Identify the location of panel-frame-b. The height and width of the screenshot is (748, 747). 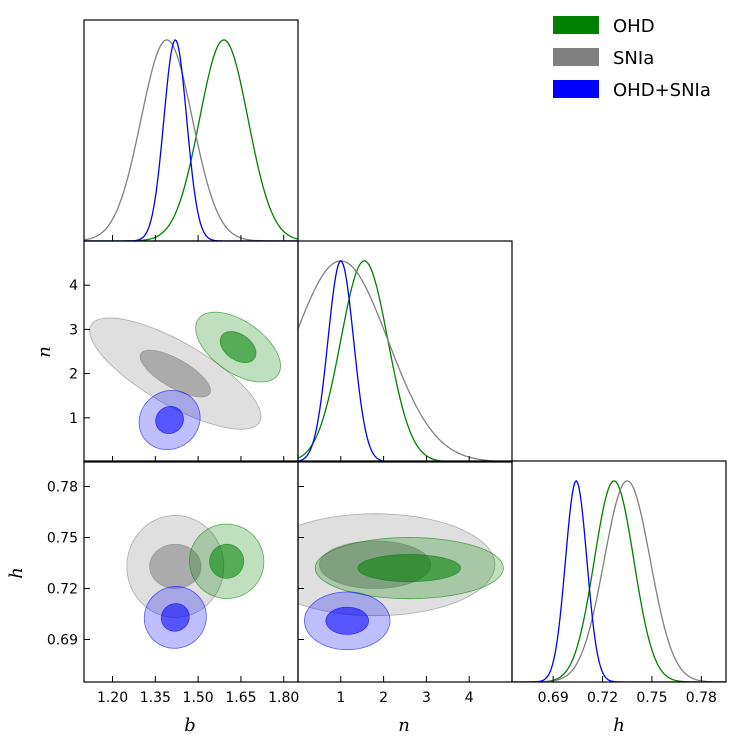
(191, 130).